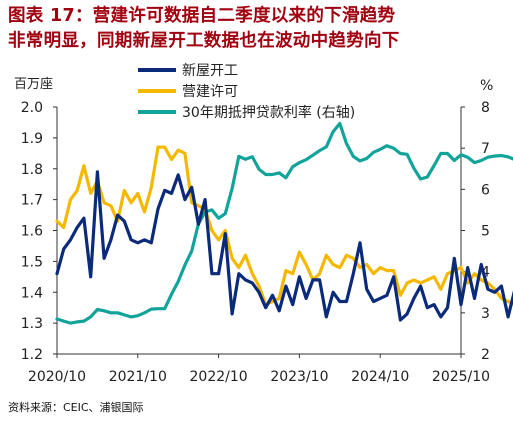  What do you see at coordinates (32, 262) in the screenshot?
I see `left-tick-label: 1.5` at bounding box center [32, 262].